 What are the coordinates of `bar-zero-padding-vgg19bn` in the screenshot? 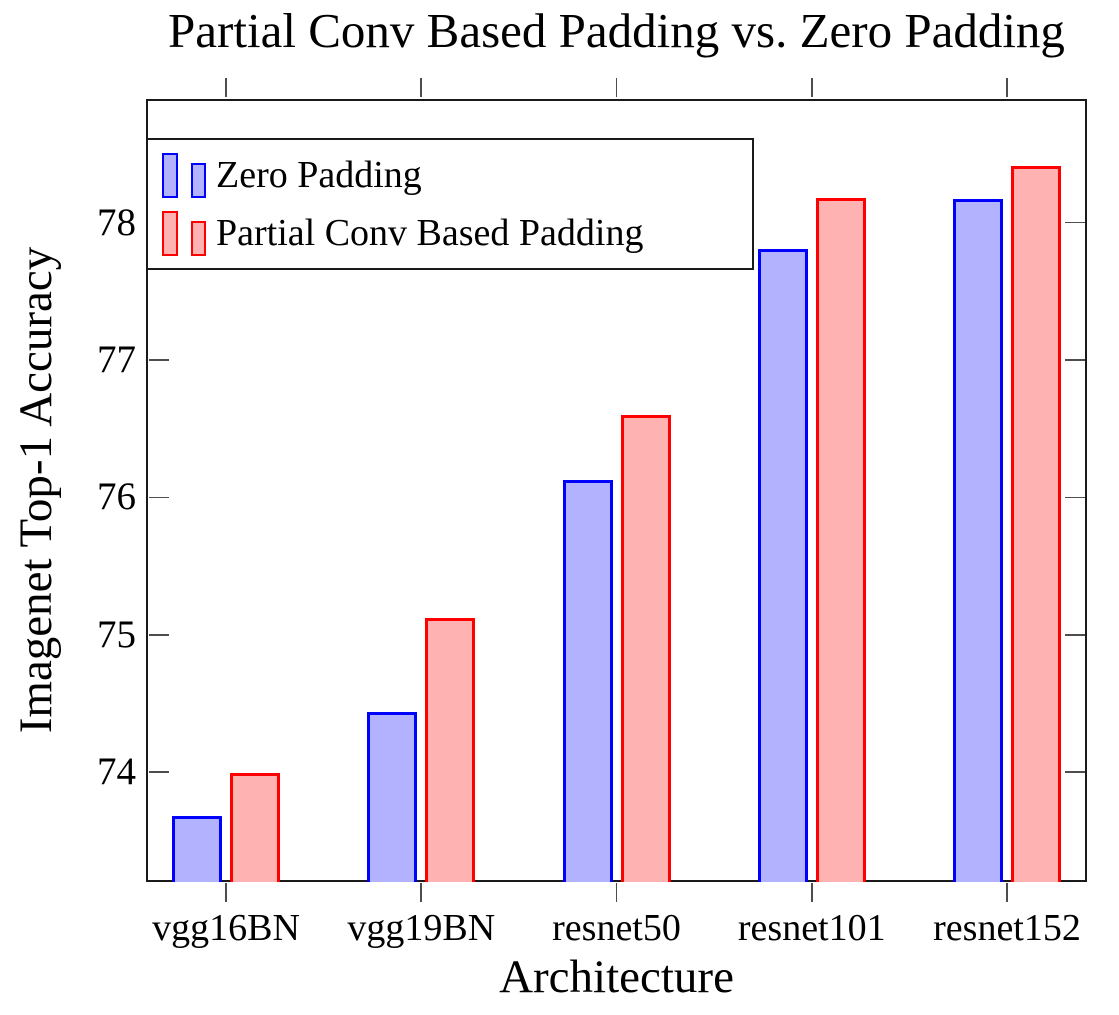 It's located at (392, 796).